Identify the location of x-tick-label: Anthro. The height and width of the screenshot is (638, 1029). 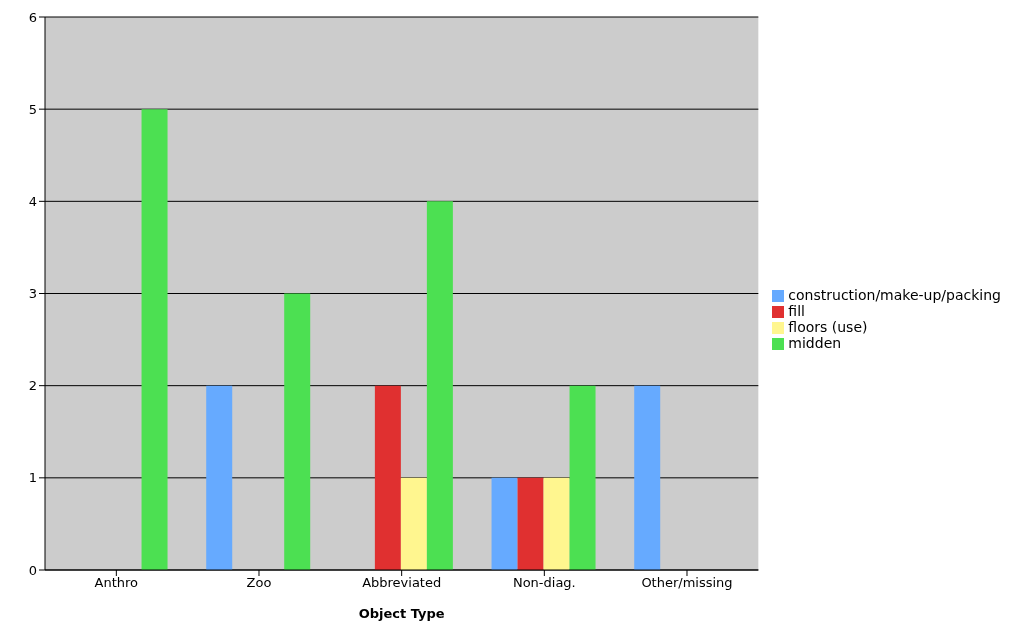
(116, 583).